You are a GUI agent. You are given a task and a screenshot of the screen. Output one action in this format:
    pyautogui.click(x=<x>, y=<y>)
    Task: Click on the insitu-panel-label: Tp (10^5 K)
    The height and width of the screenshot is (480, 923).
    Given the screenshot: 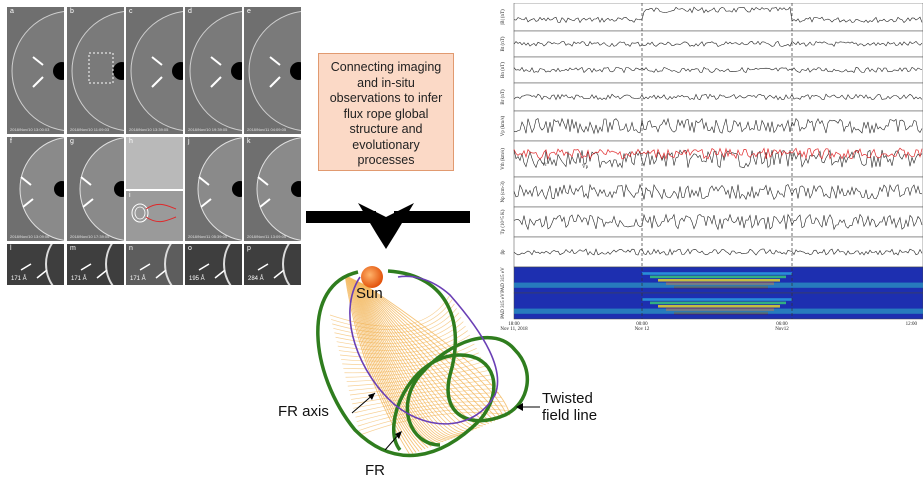 What is the action you would take?
    pyautogui.click(x=503, y=221)
    